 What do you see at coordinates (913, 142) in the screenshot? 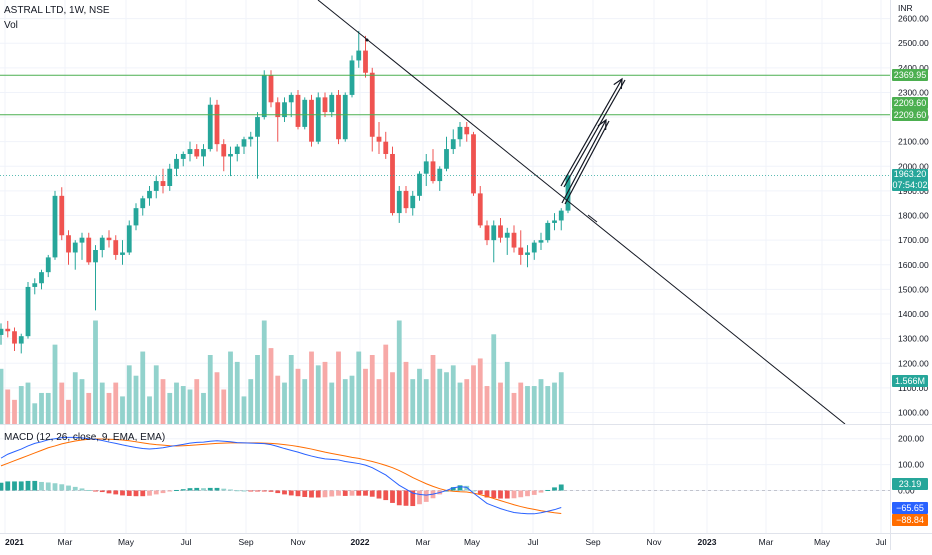
I see `price-tick-label: 2100.00` at bounding box center [913, 142].